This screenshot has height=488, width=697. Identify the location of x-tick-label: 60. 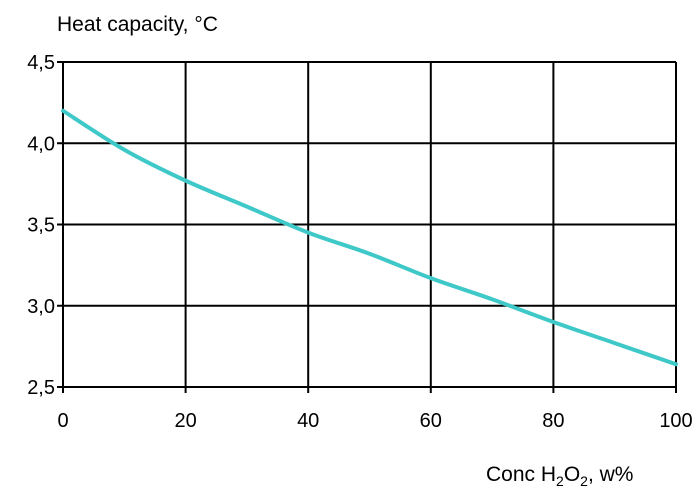
(431, 421).